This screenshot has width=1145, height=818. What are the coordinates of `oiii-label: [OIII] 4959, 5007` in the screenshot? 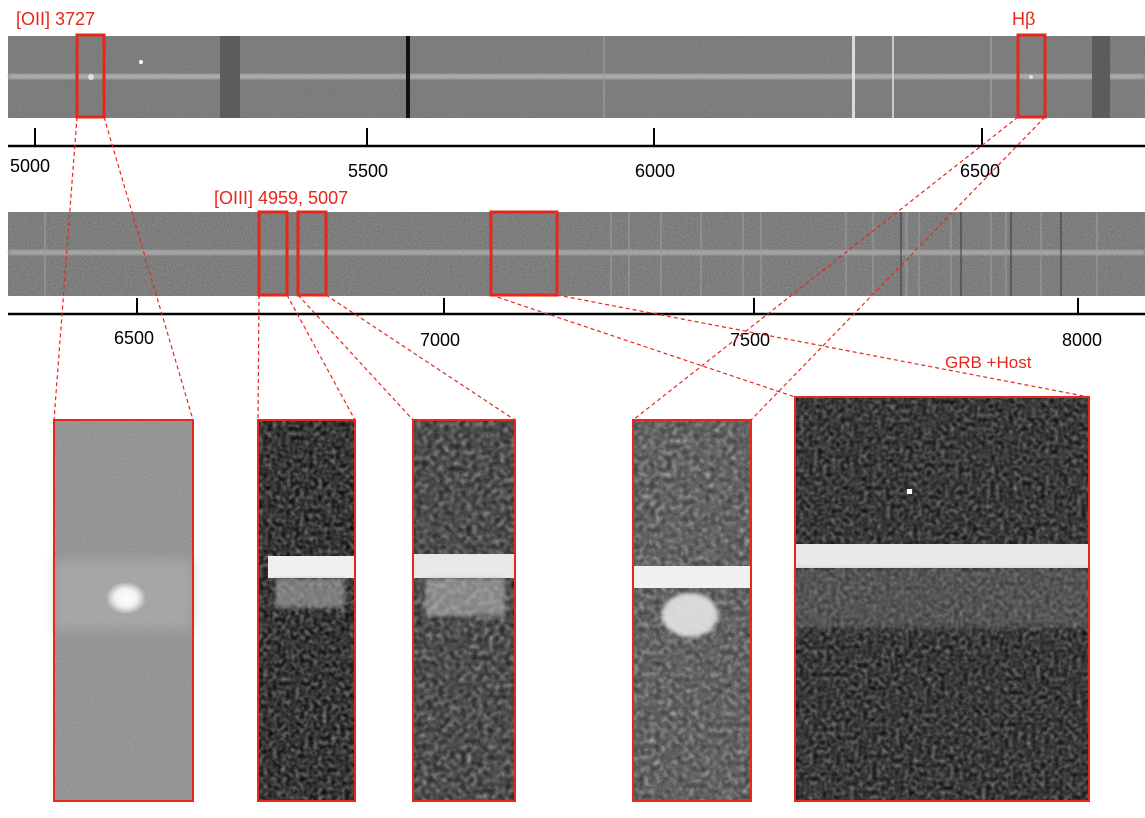 It's located at (281, 198).